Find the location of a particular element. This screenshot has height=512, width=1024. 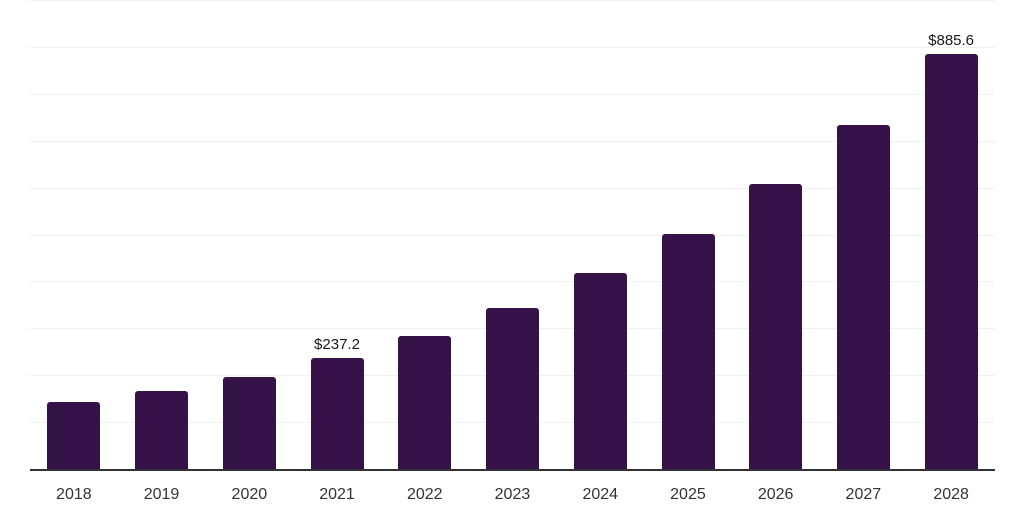

x-tick-2020: 2020 is located at coordinates (249, 494).